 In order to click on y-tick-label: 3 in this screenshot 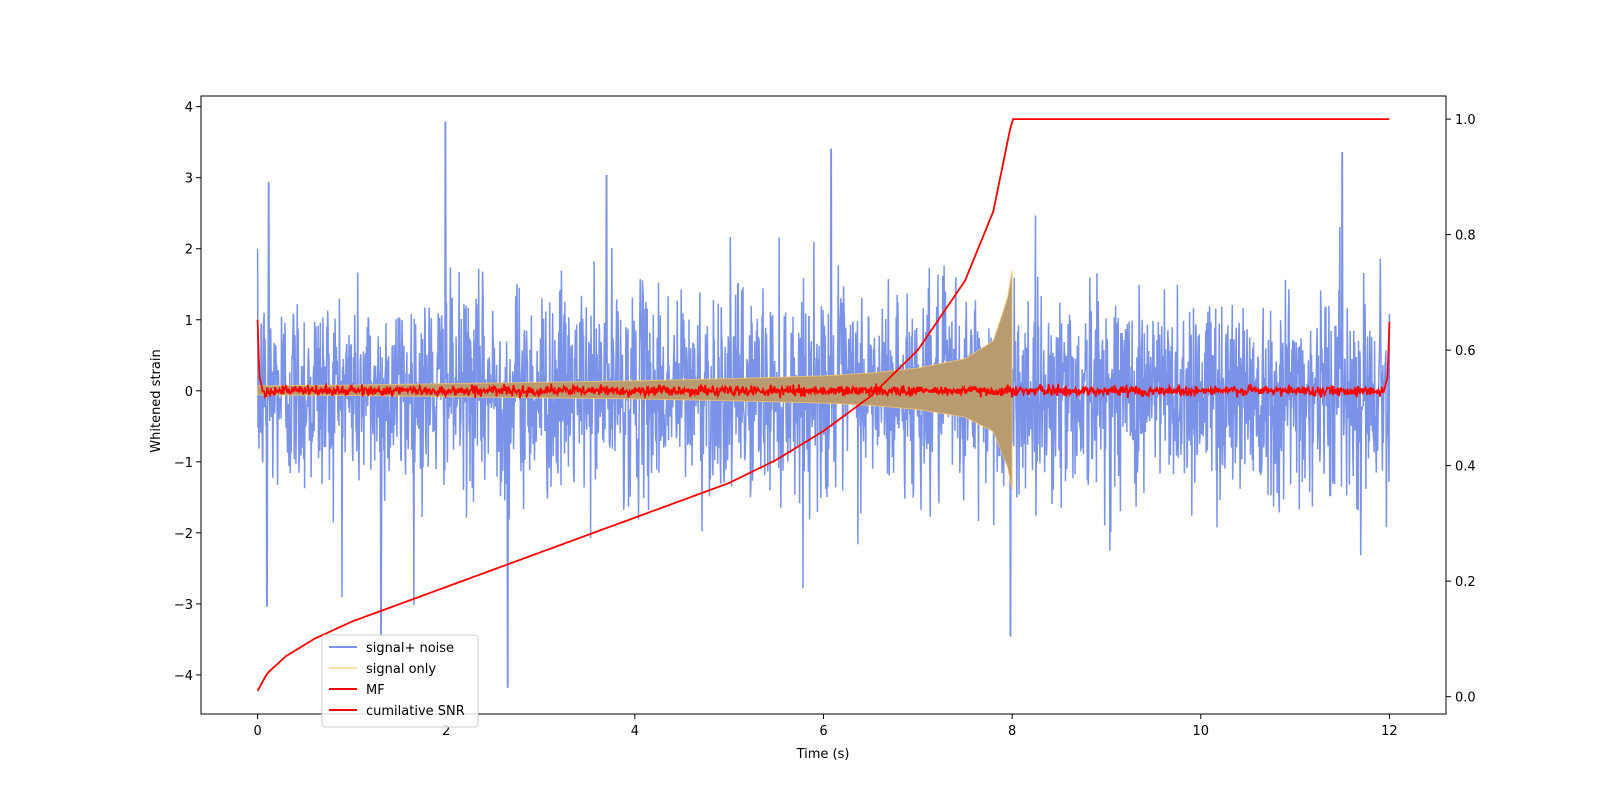, I will do `click(189, 179)`.